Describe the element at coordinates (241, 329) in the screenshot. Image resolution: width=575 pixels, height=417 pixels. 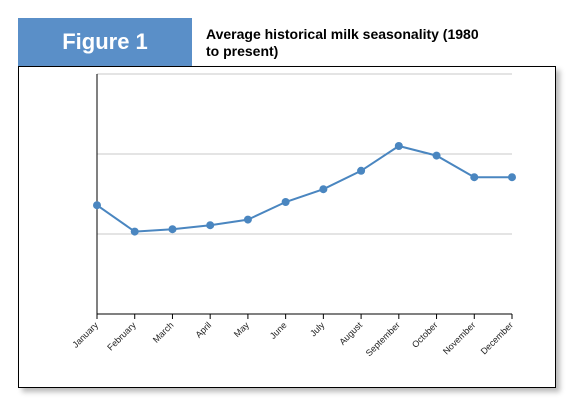
I see `x-tick-label: May` at that location.